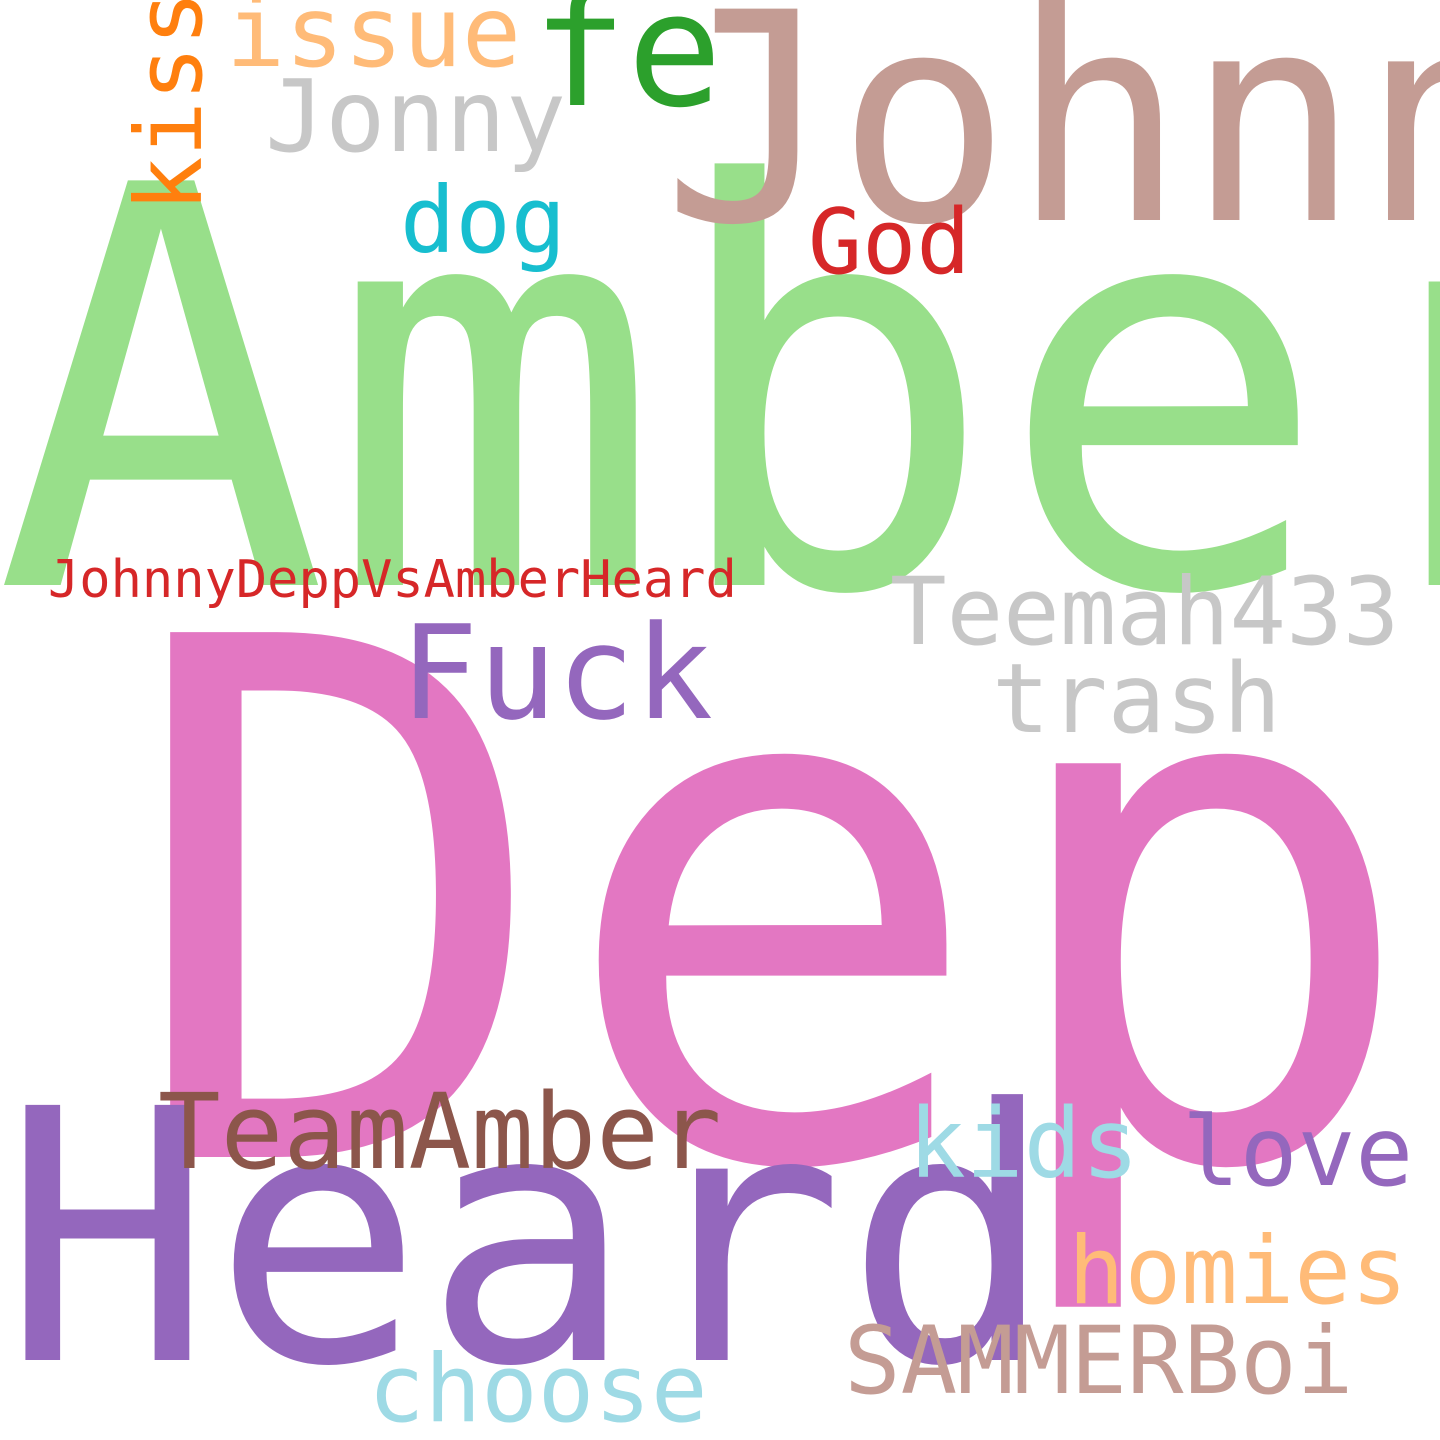  I want to click on word-johnny: Johnny, so click(1051, 144).